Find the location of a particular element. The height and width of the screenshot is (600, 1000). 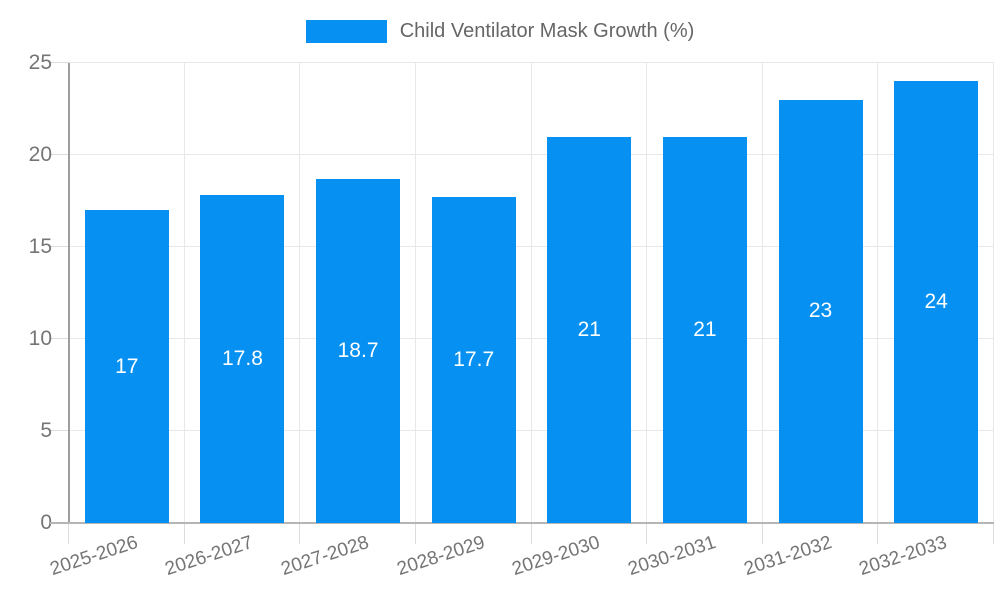

bar: 18.7 is located at coordinates (358, 350).